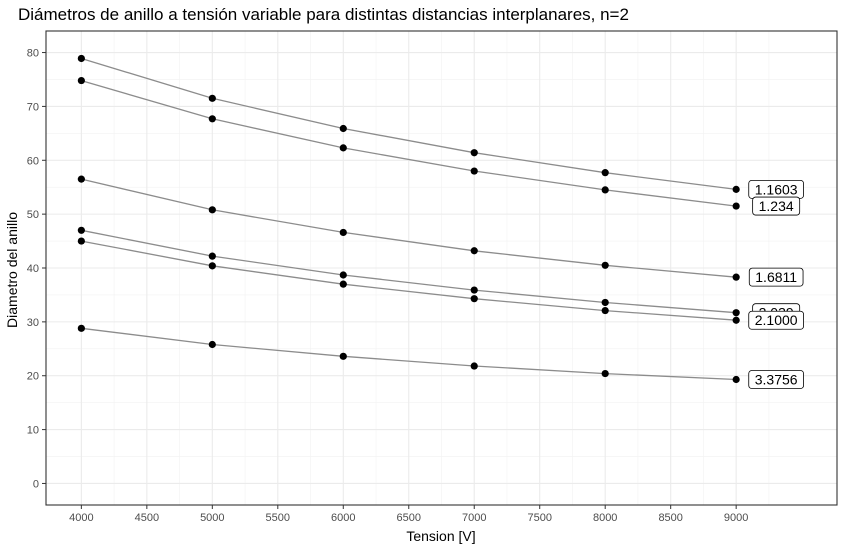 The width and height of the screenshot is (844, 553). Describe the element at coordinates (33, 323) in the screenshot. I see `y-tick-label: 30` at that location.